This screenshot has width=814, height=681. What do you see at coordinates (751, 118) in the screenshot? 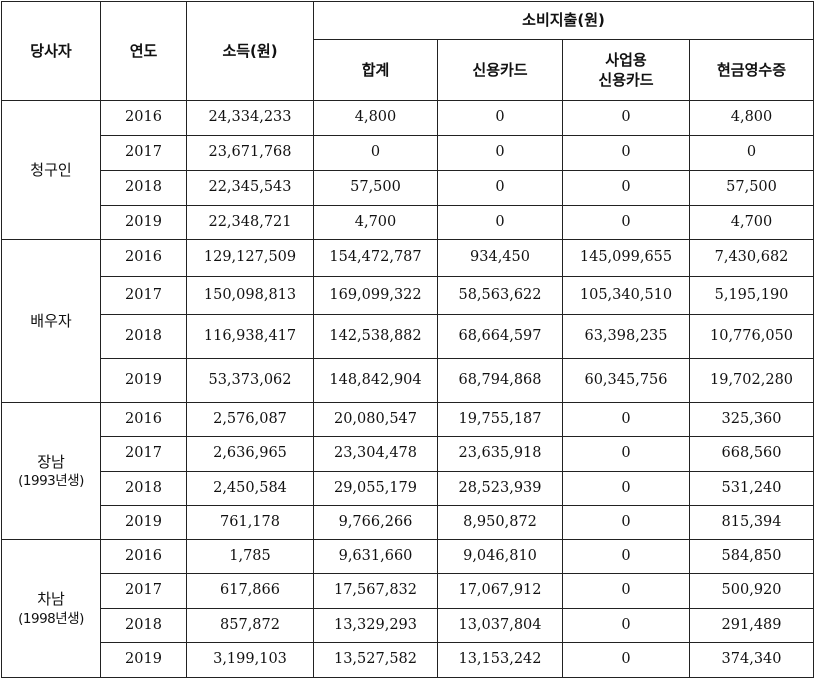
I see `cash-receipt-cell: 4,800` at bounding box center [751, 118].